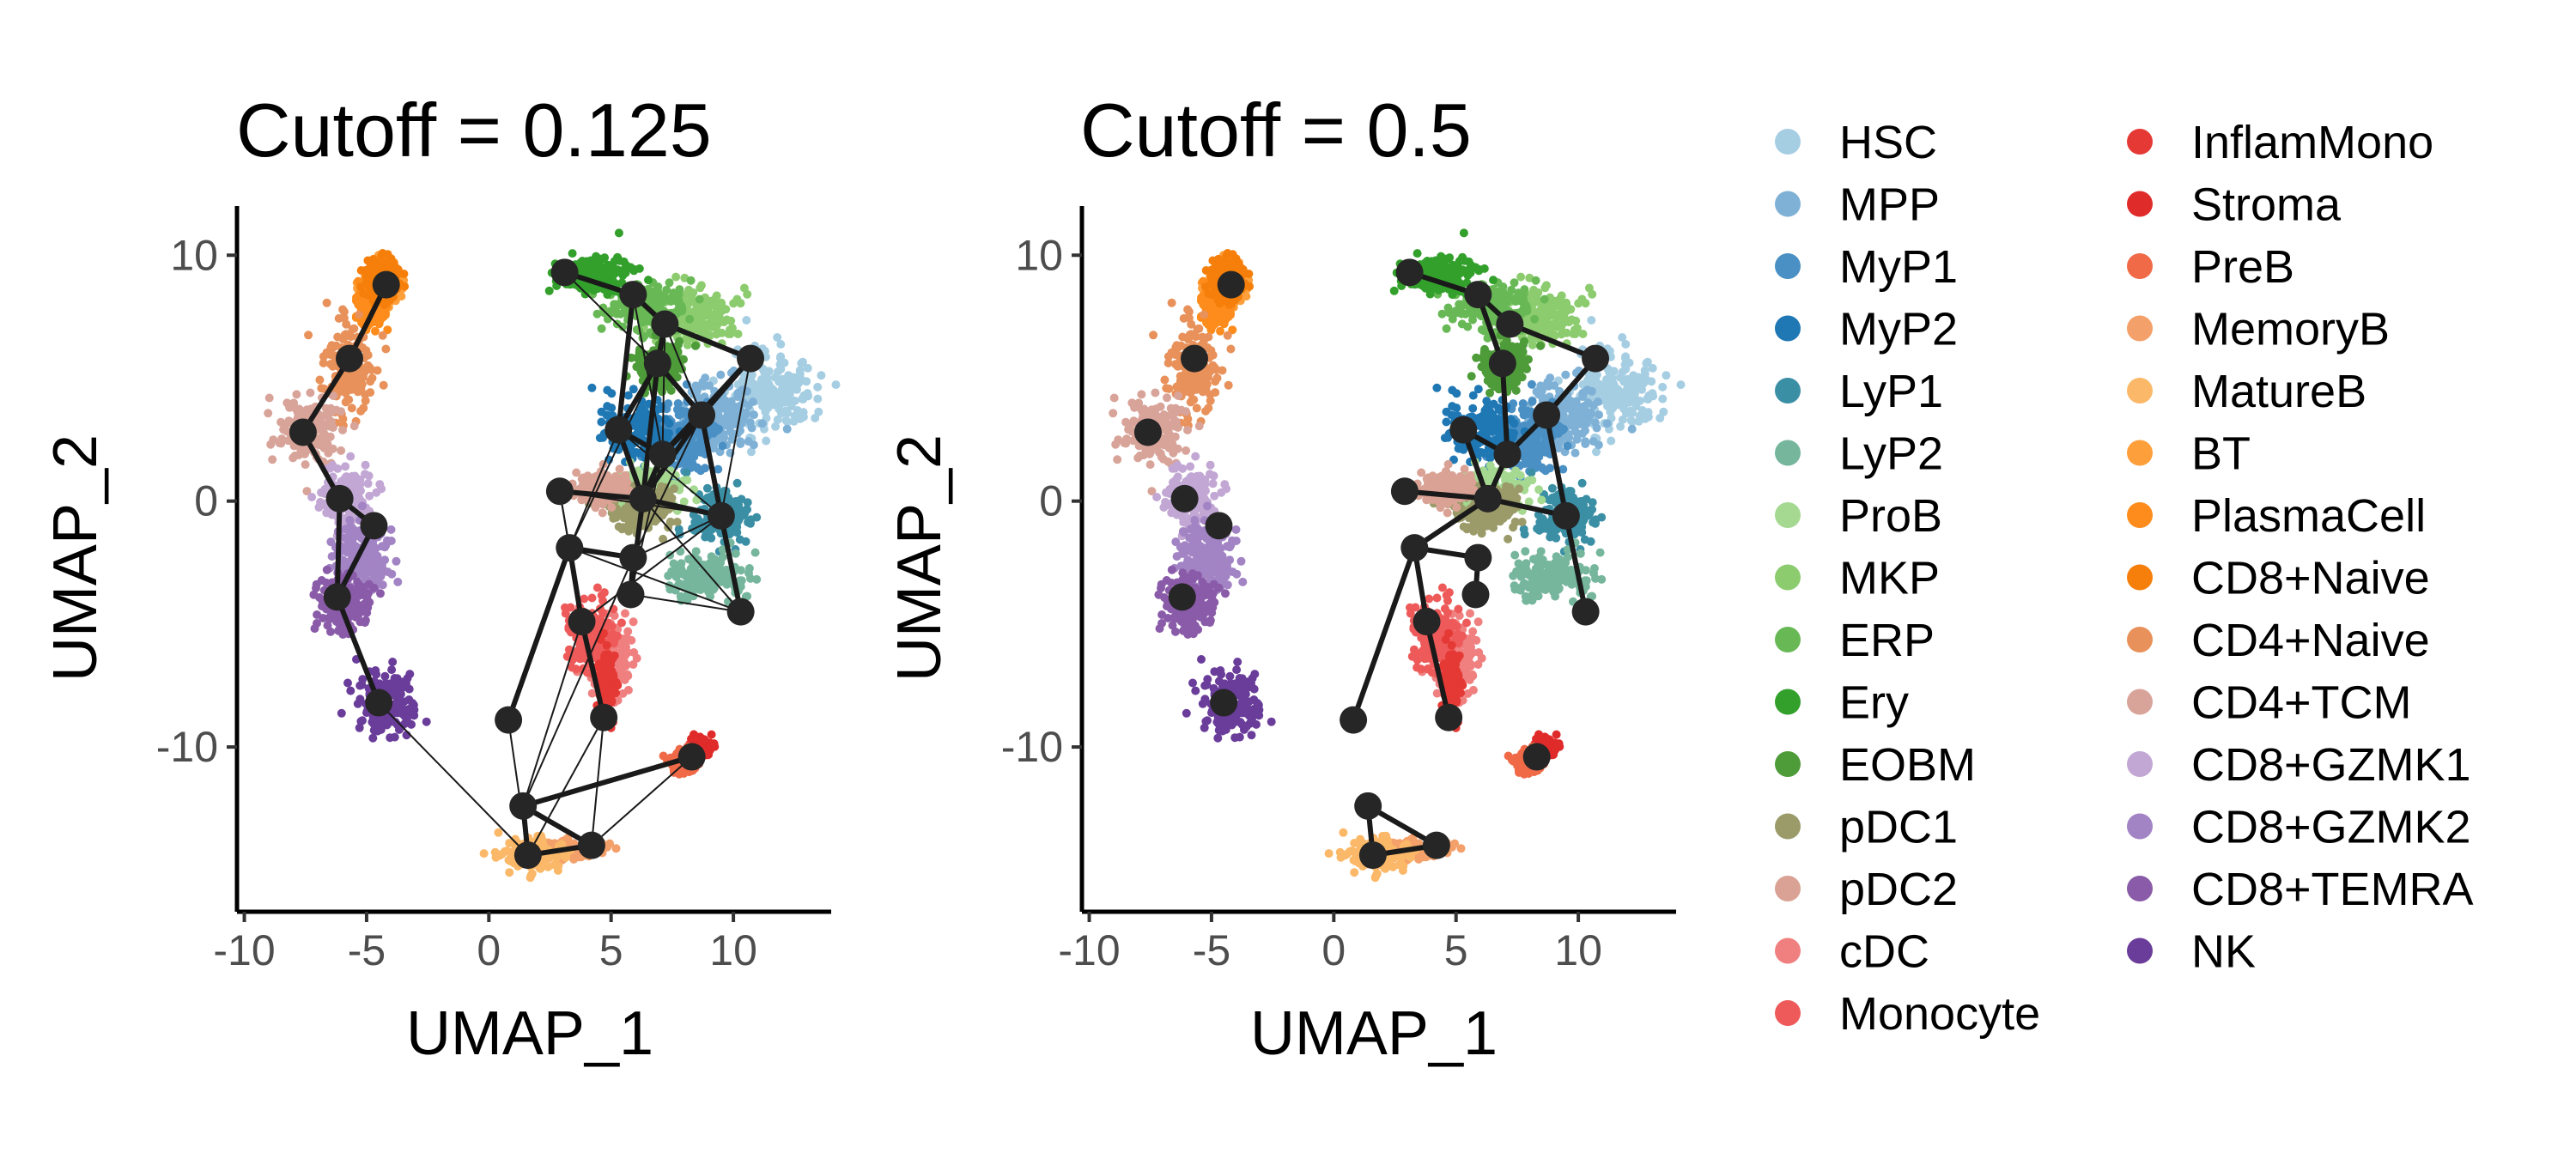  Describe the element at coordinates (552, 555) in the screenshot. I see `scatter-points` at that location.